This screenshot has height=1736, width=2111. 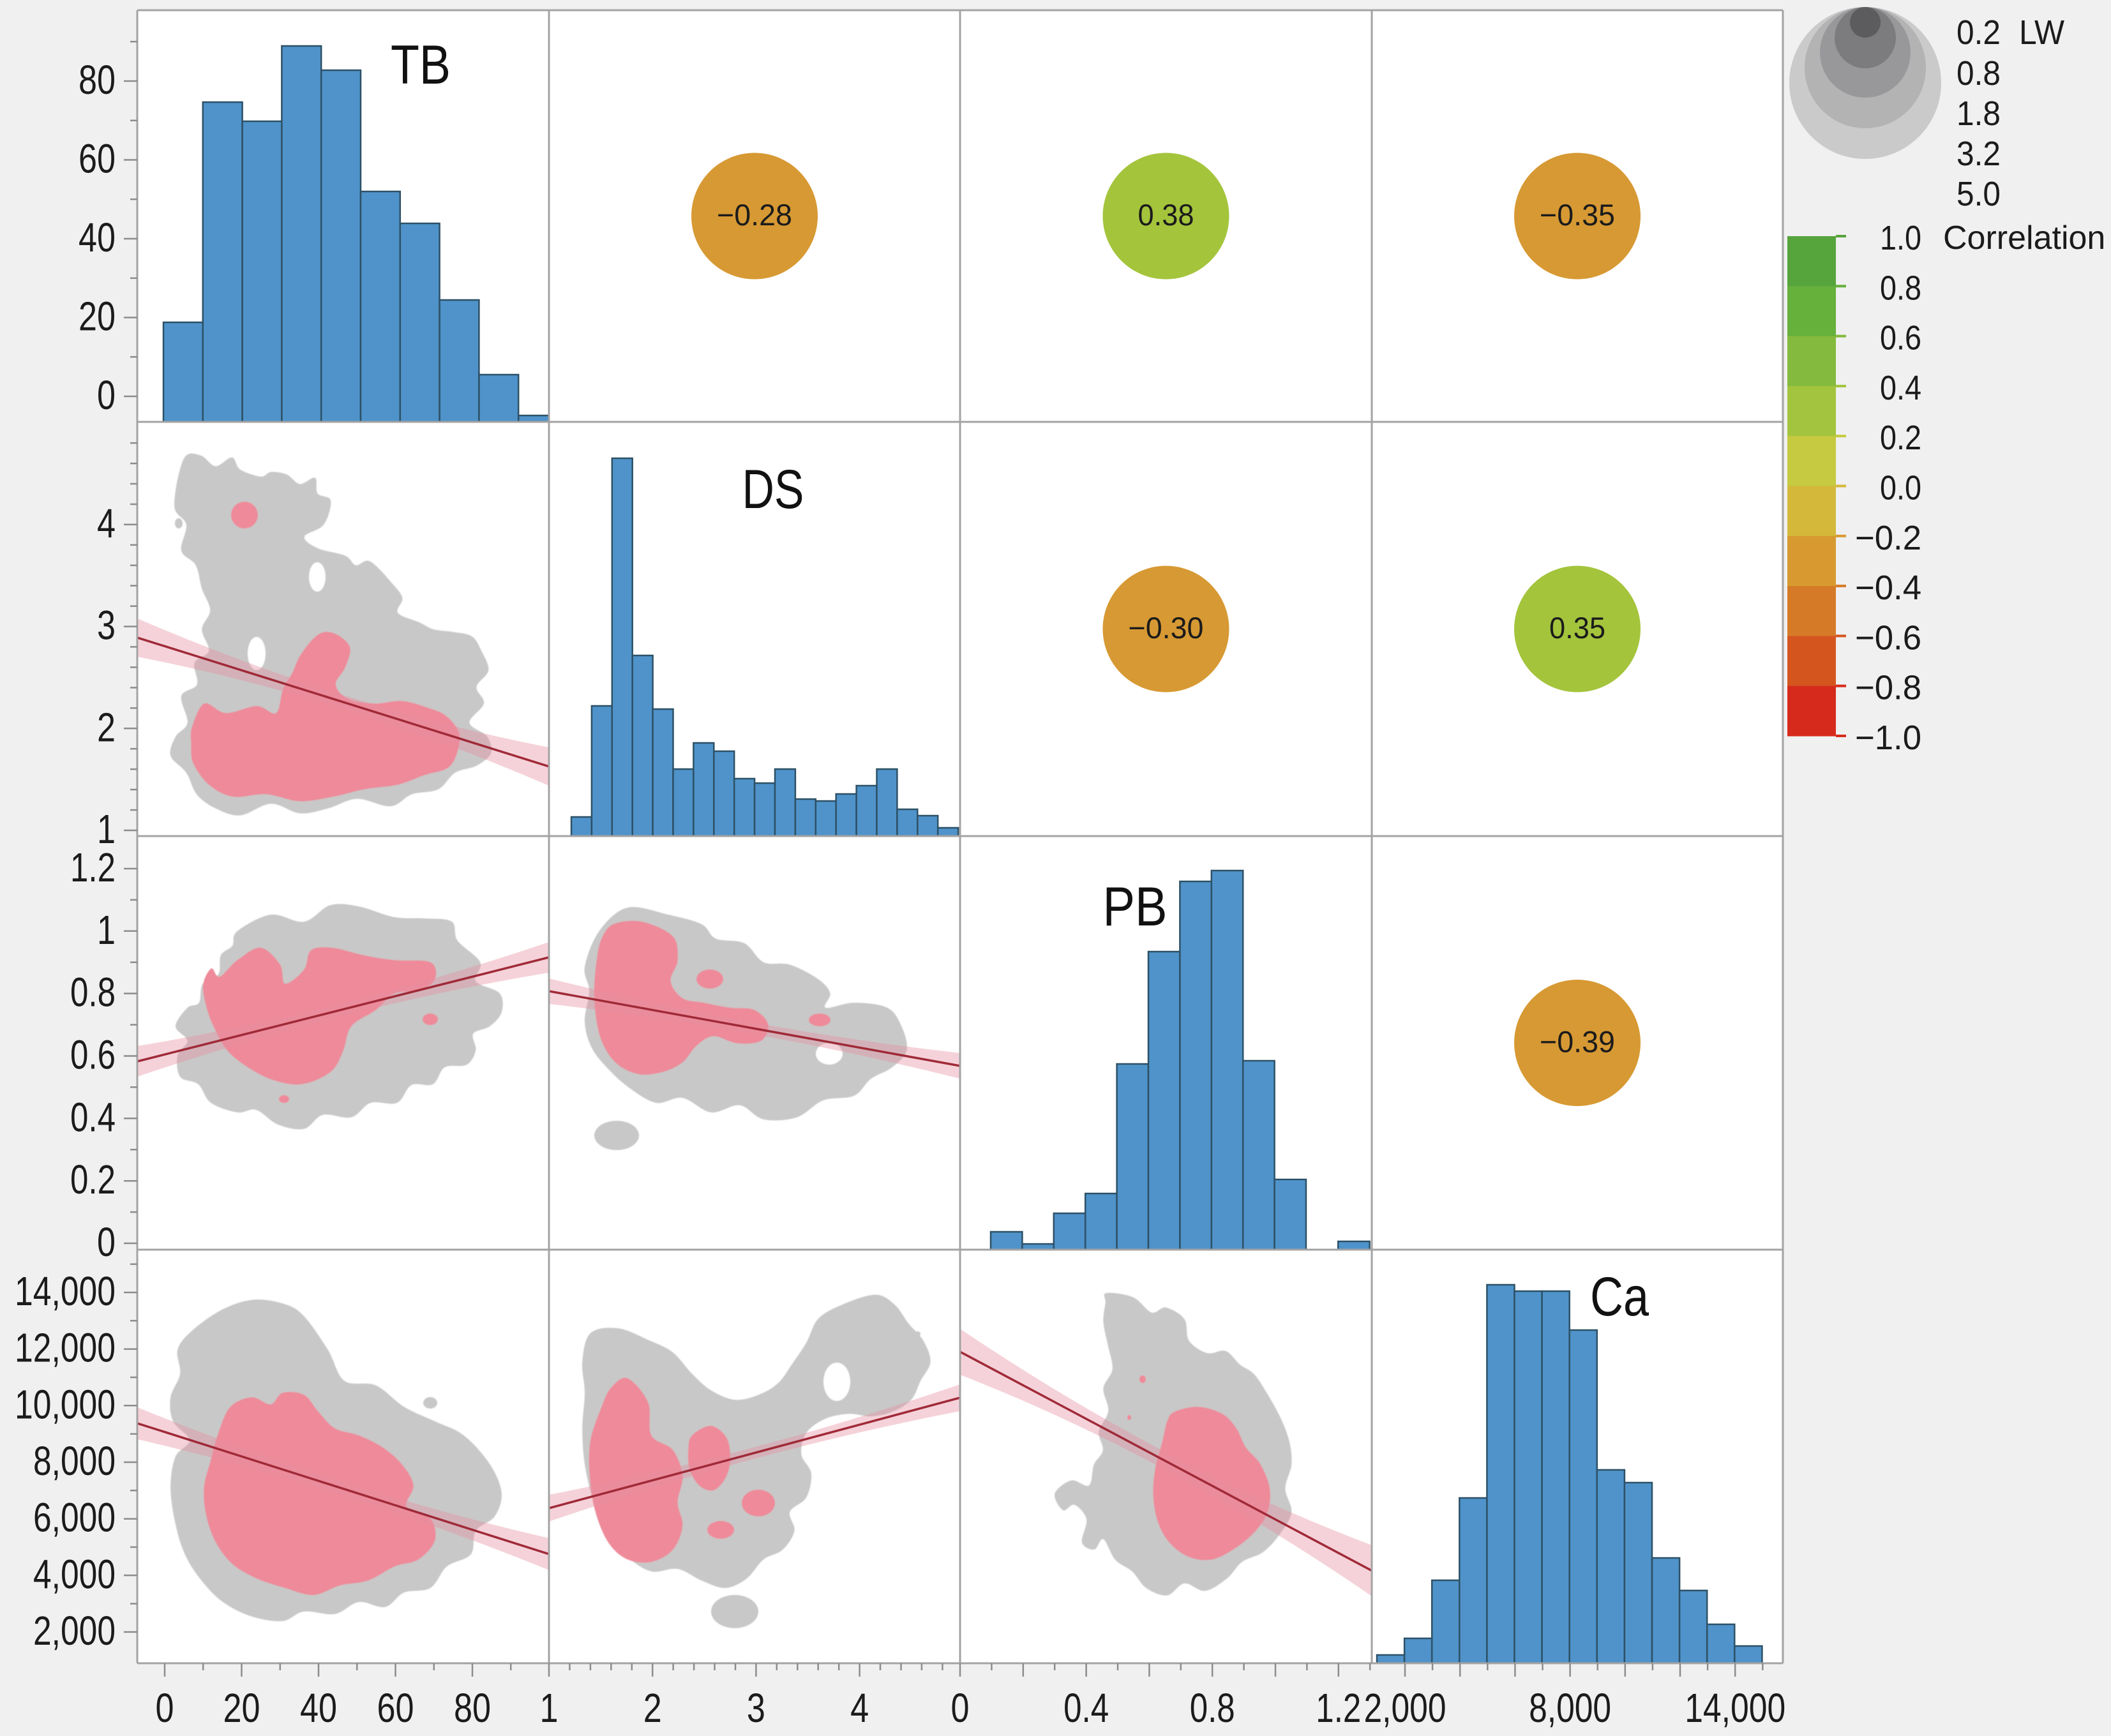 I want to click on svg-text: −0.8, so click(x=1888, y=688).